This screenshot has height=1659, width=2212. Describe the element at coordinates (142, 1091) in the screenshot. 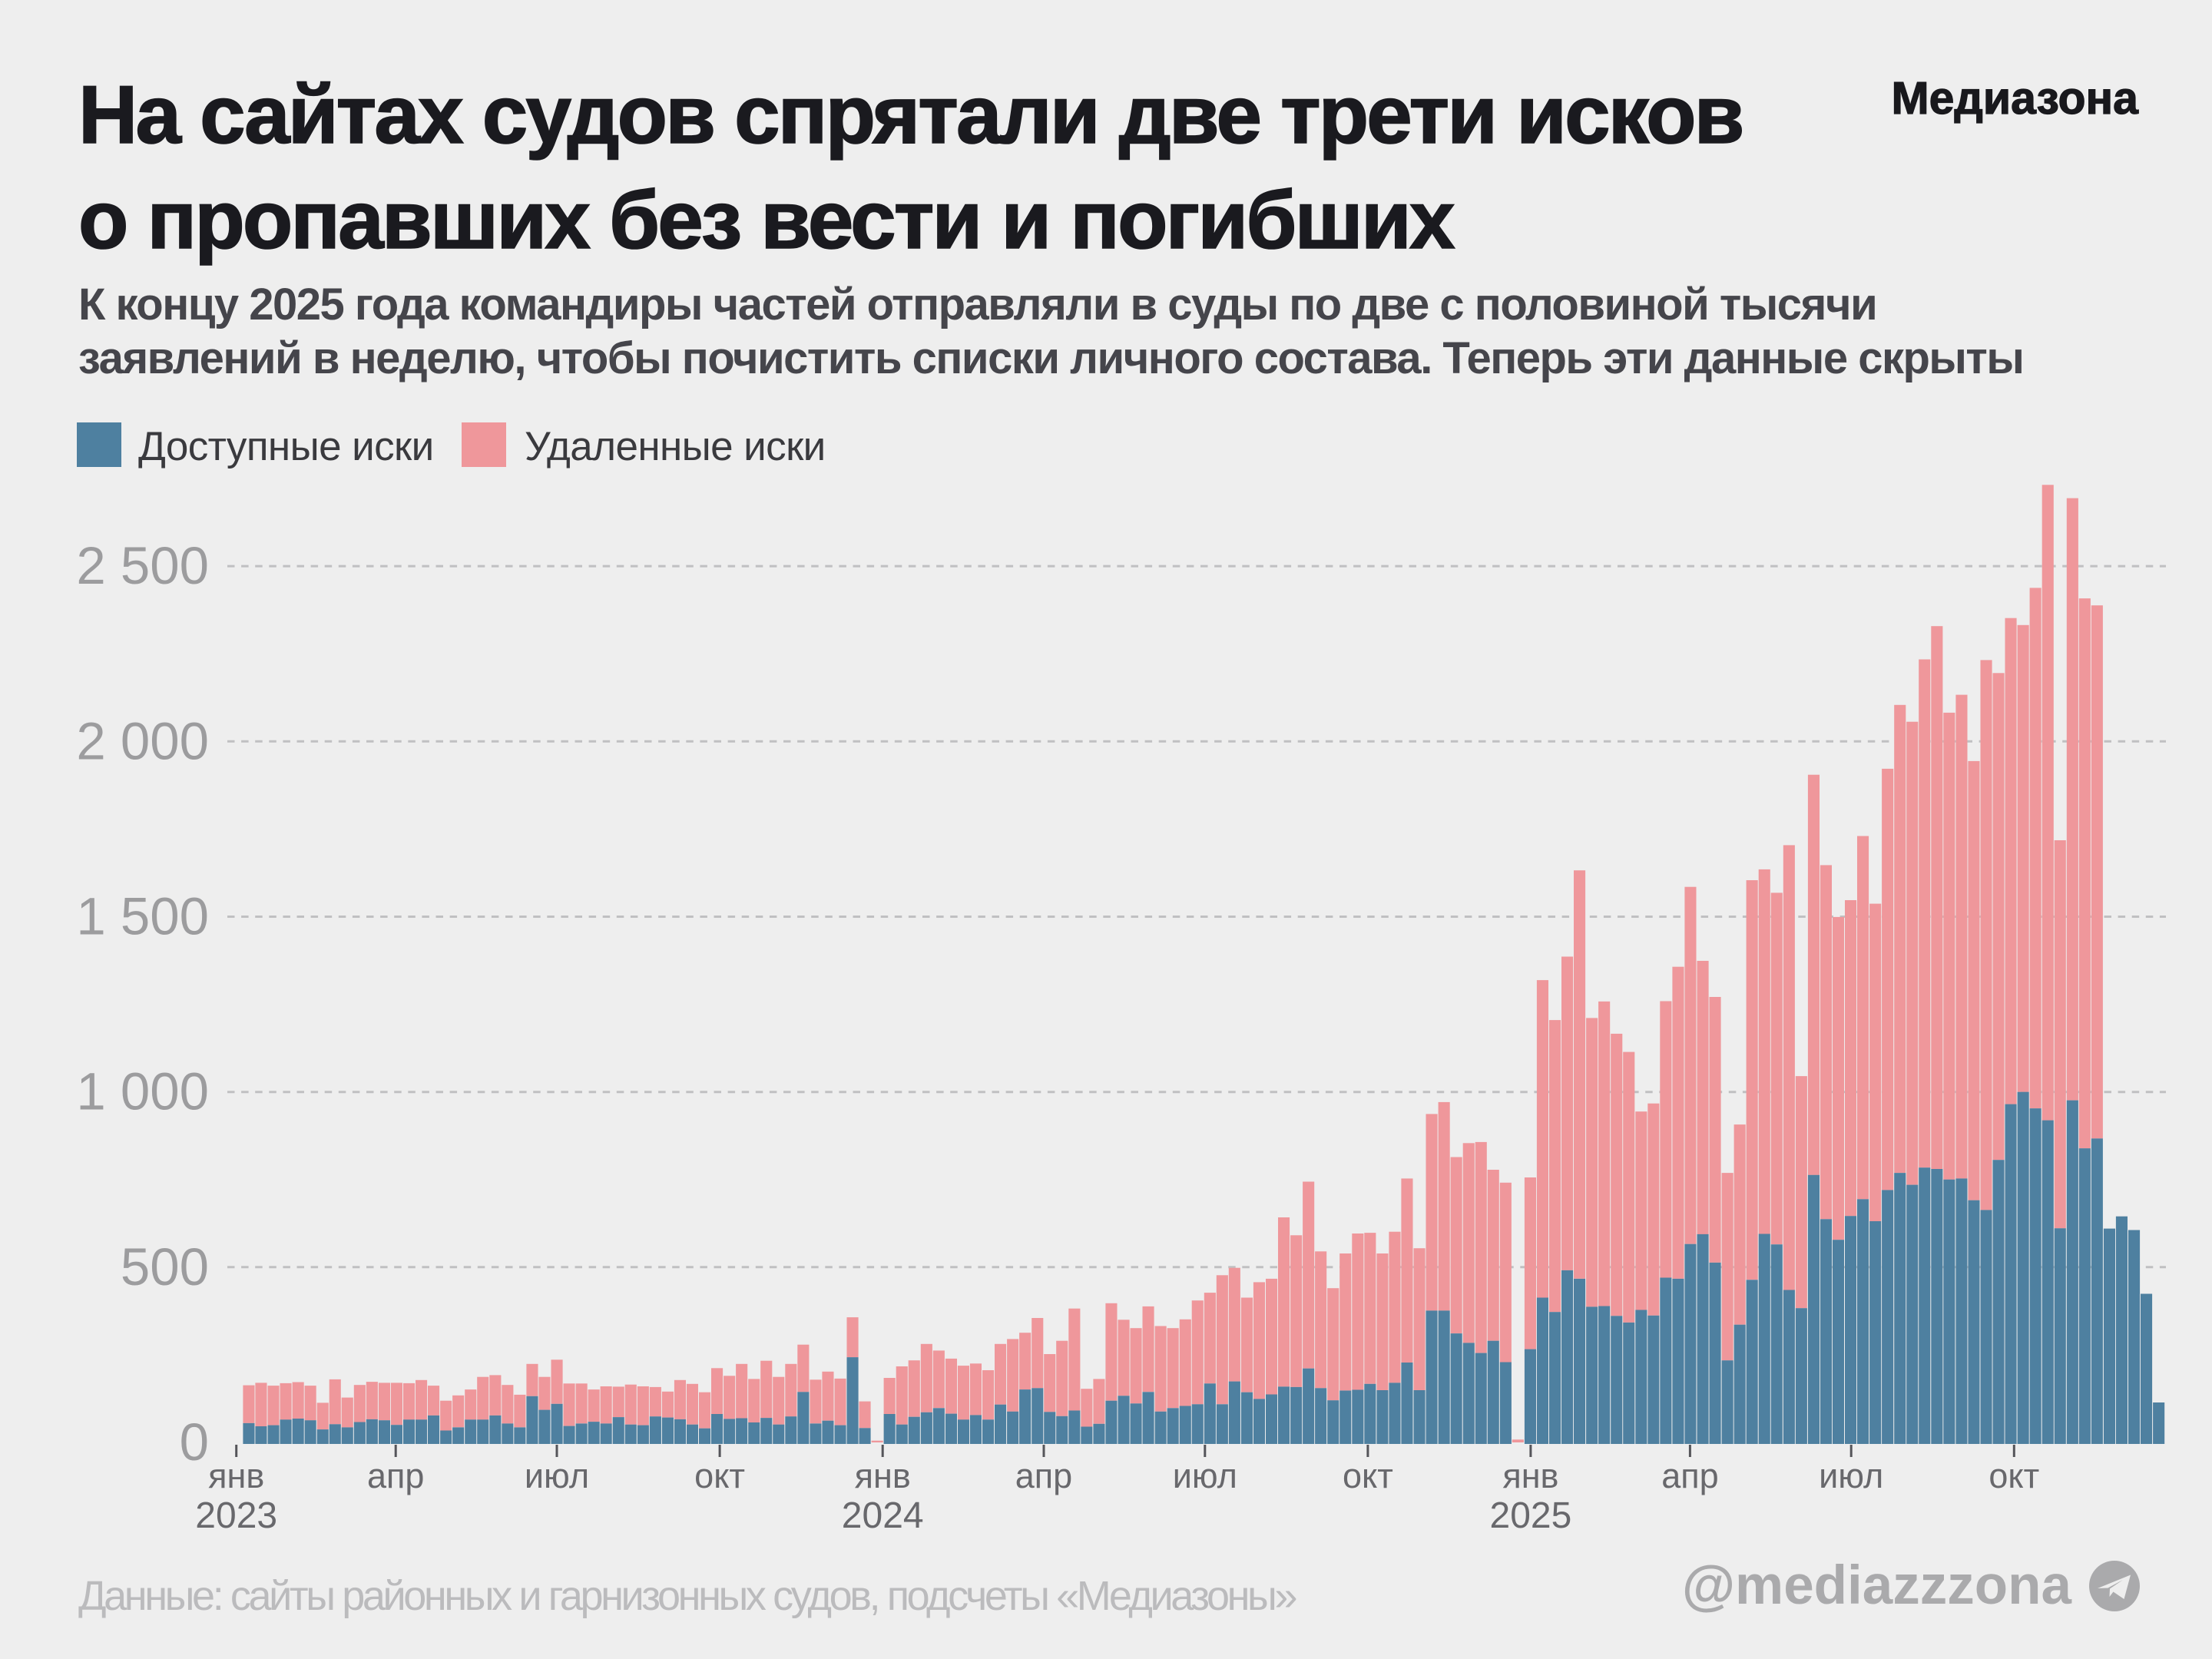

I see `svg-text: 1 000` at that location.